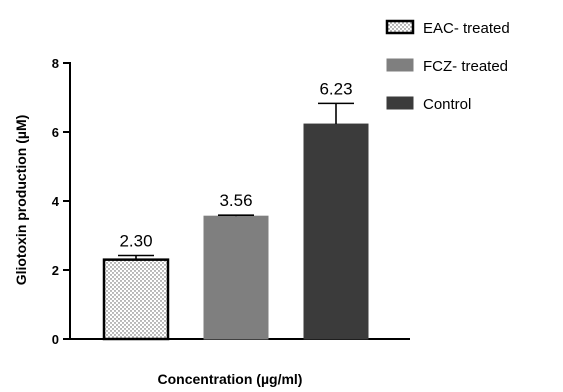 The image size is (563, 392). I want to click on data-label-0: 2.30, so click(135, 241).